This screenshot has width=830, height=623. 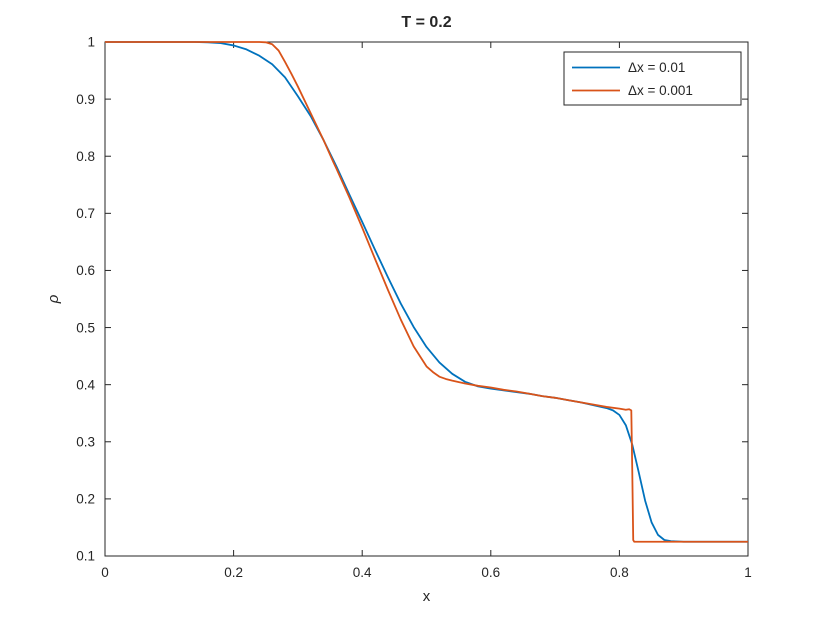 What do you see at coordinates (619, 572) in the screenshot?
I see `x-tick-label: 0.8` at bounding box center [619, 572].